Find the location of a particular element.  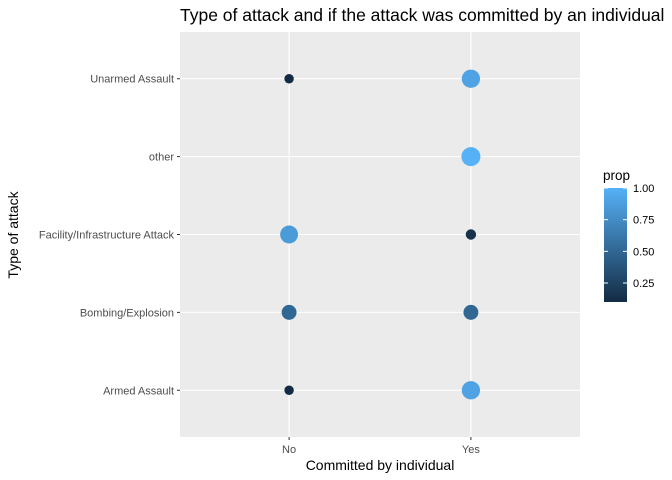

legend-tick-label: 0.50 is located at coordinates (643, 252).